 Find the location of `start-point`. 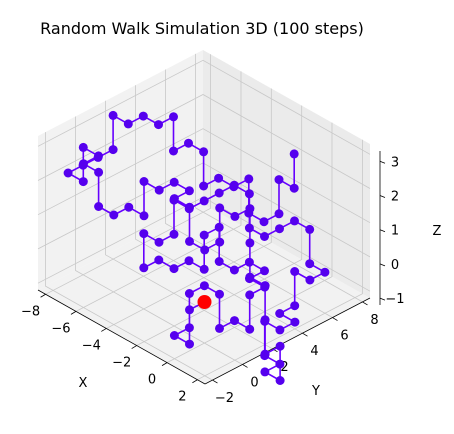

start-point is located at coordinates (204, 302).